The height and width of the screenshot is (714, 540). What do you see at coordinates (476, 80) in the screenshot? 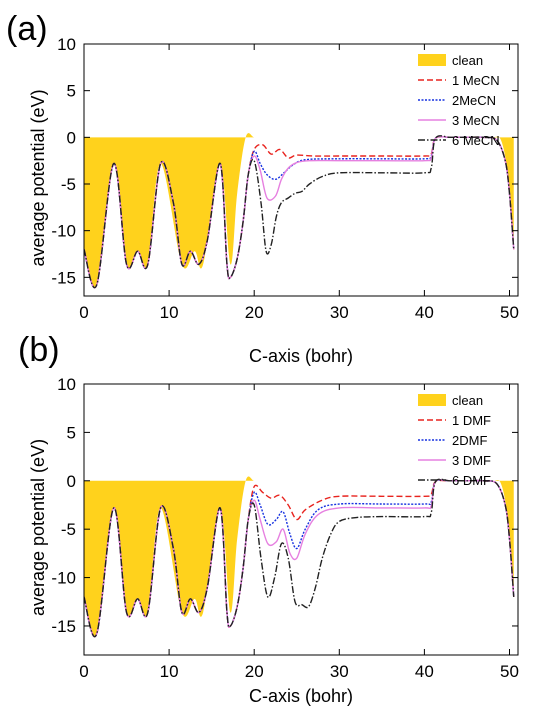
I see `legend-label: 1 MeCN` at bounding box center [476, 80].